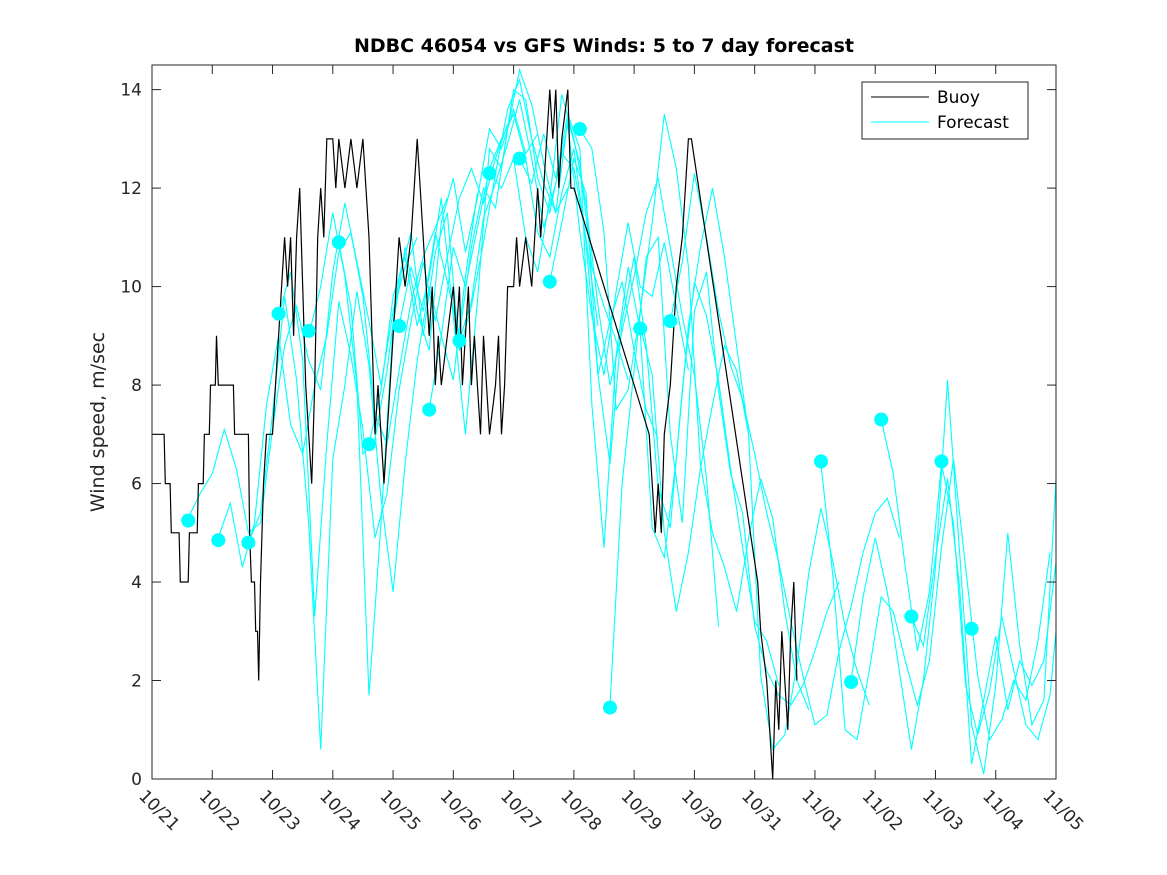 This screenshot has height=875, width=1167. Describe the element at coordinates (98, 422) in the screenshot. I see `y-axis-label: Wind speed, m/sec` at that location.